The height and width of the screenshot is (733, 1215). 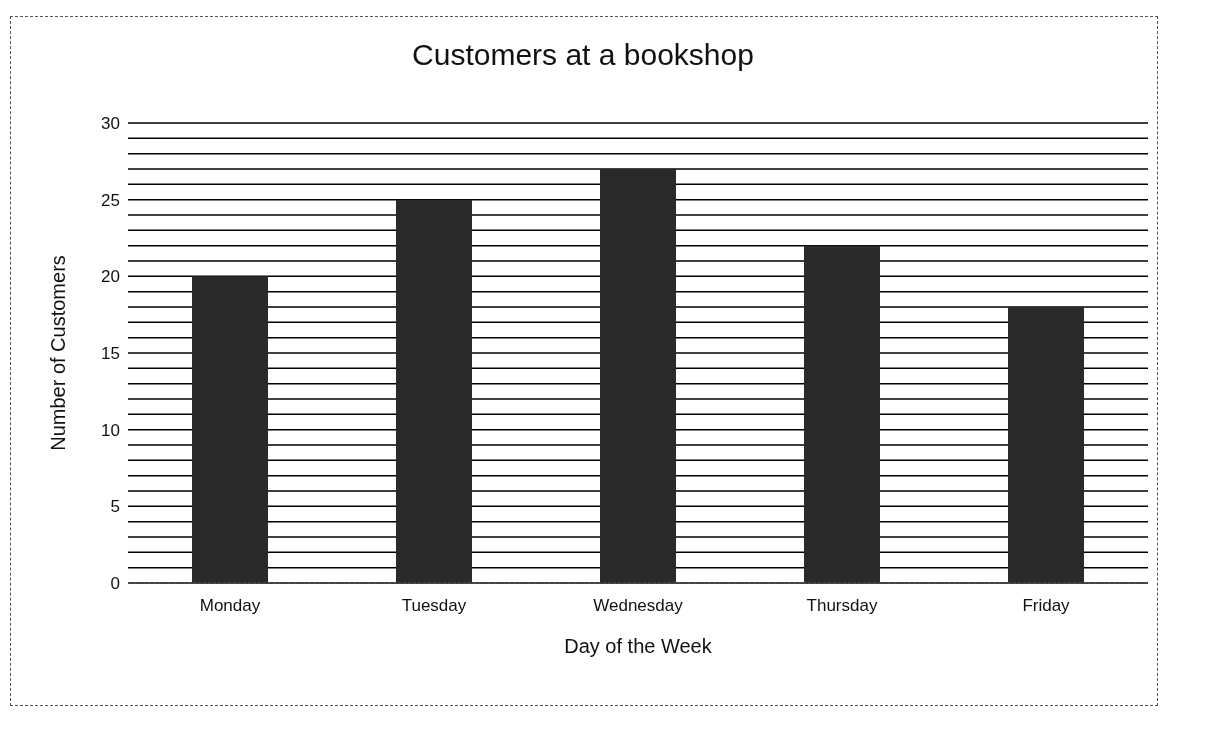 I want to click on x-tick-label: Thursday, so click(x=842, y=606).